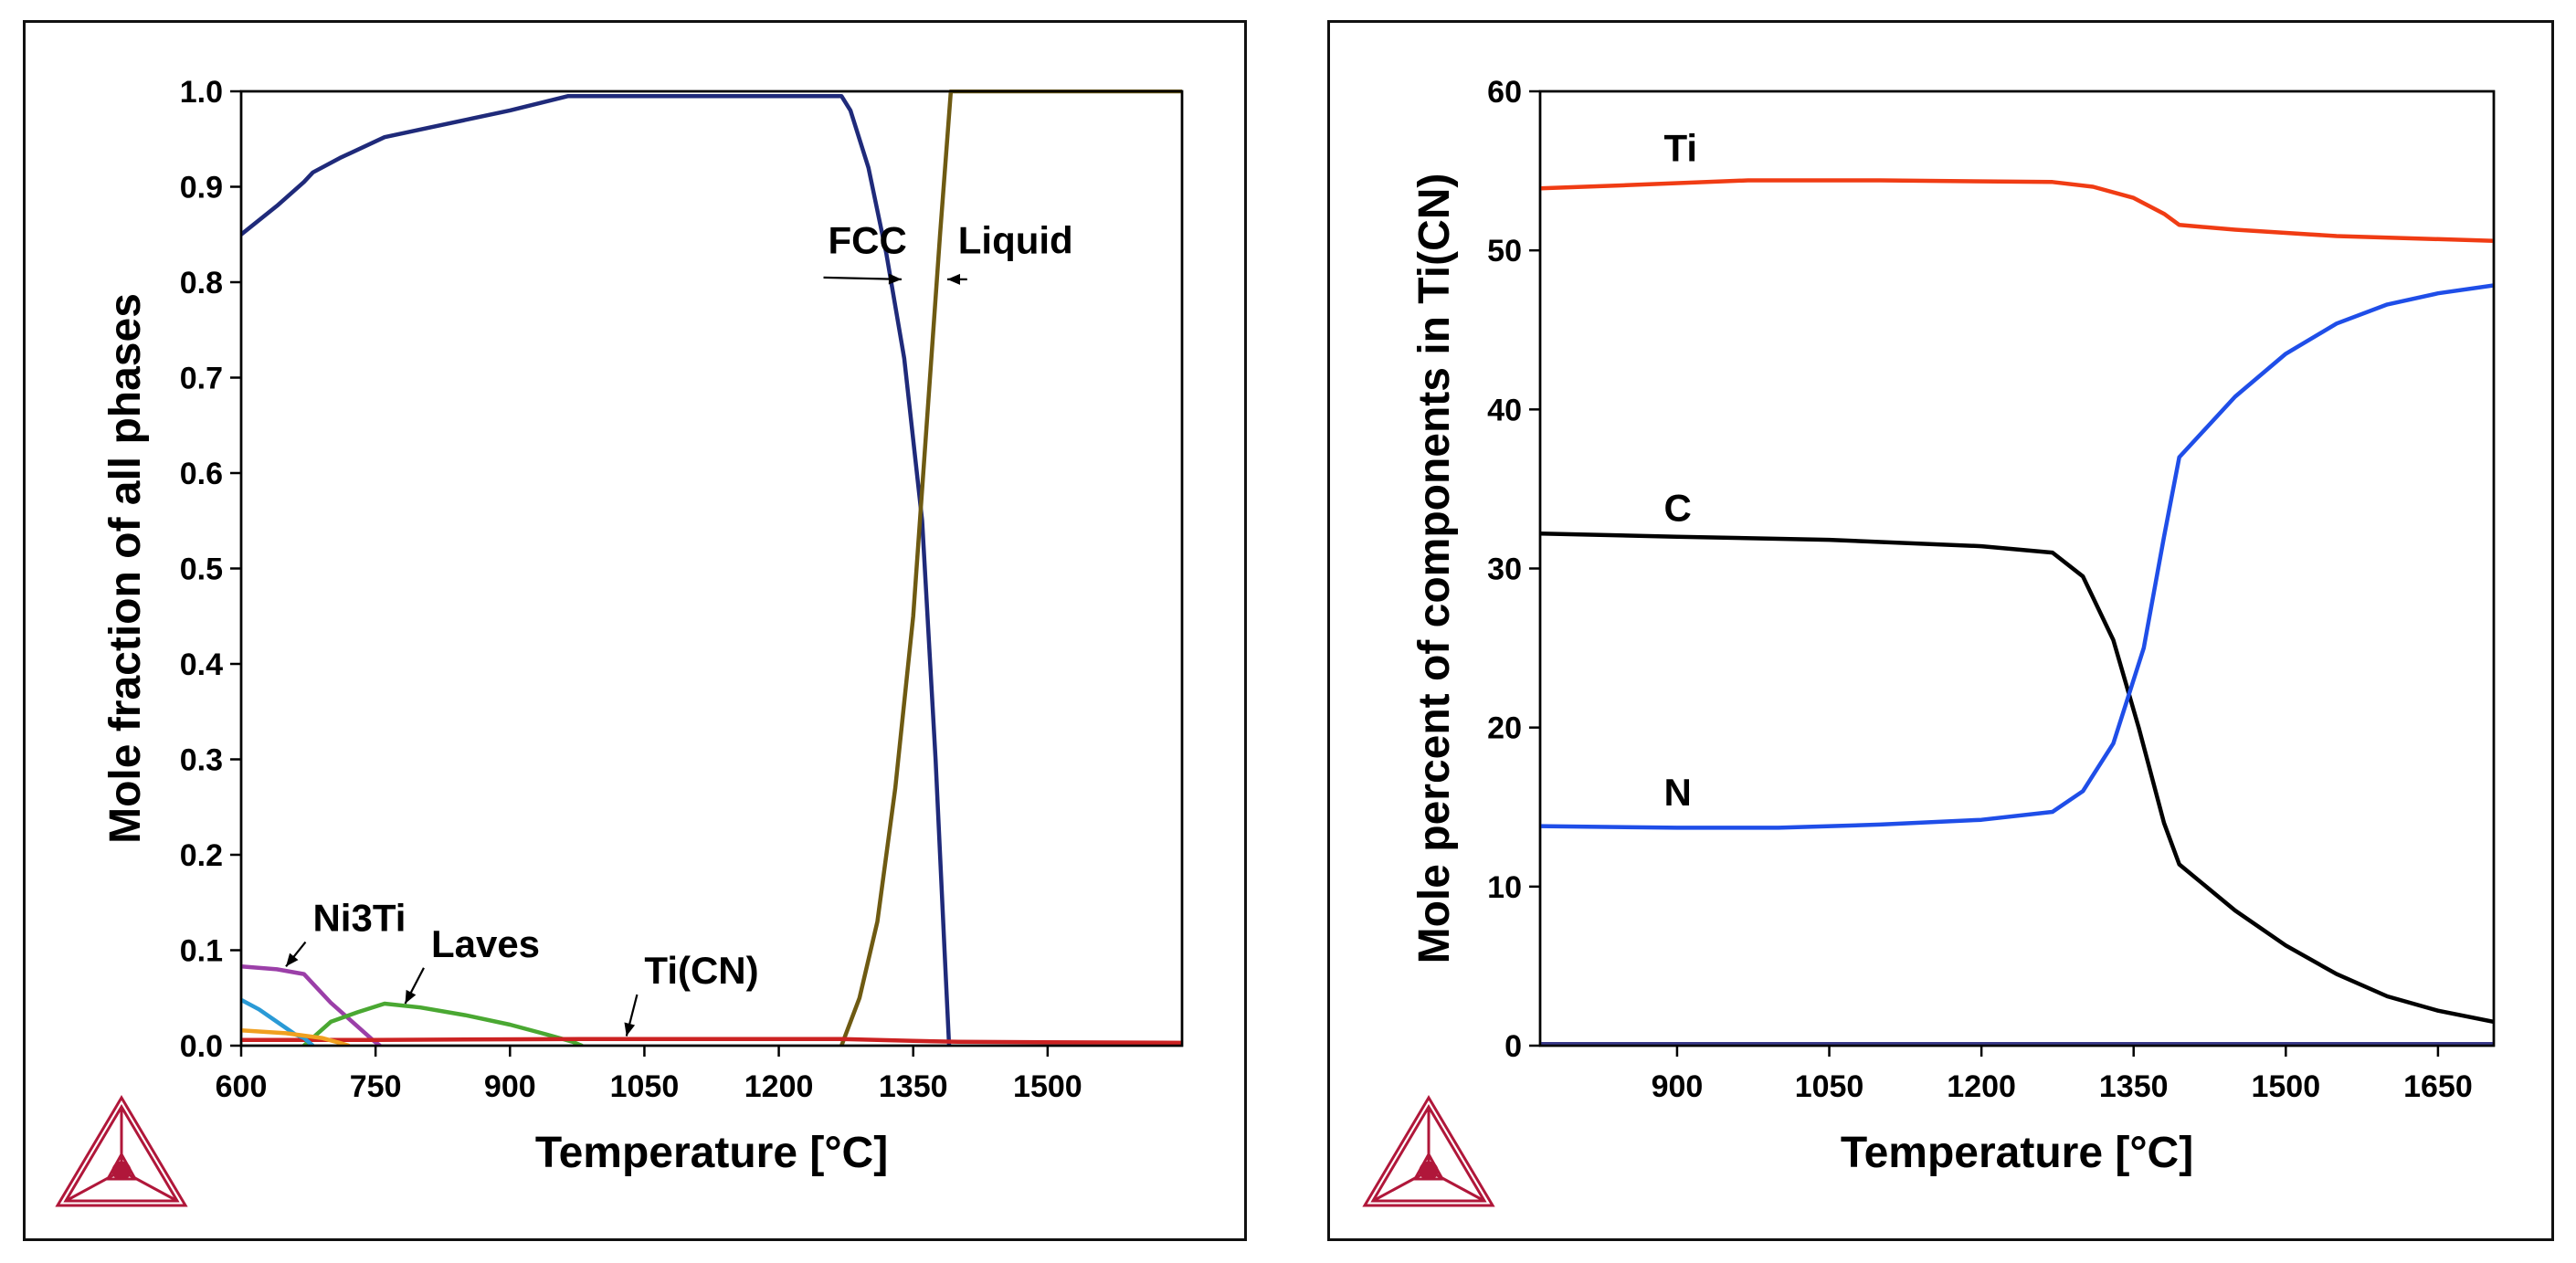 This screenshot has width=2576, height=1263. What do you see at coordinates (242, 1086) in the screenshot?
I see `x-tick-label: 600` at bounding box center [242, 1086].